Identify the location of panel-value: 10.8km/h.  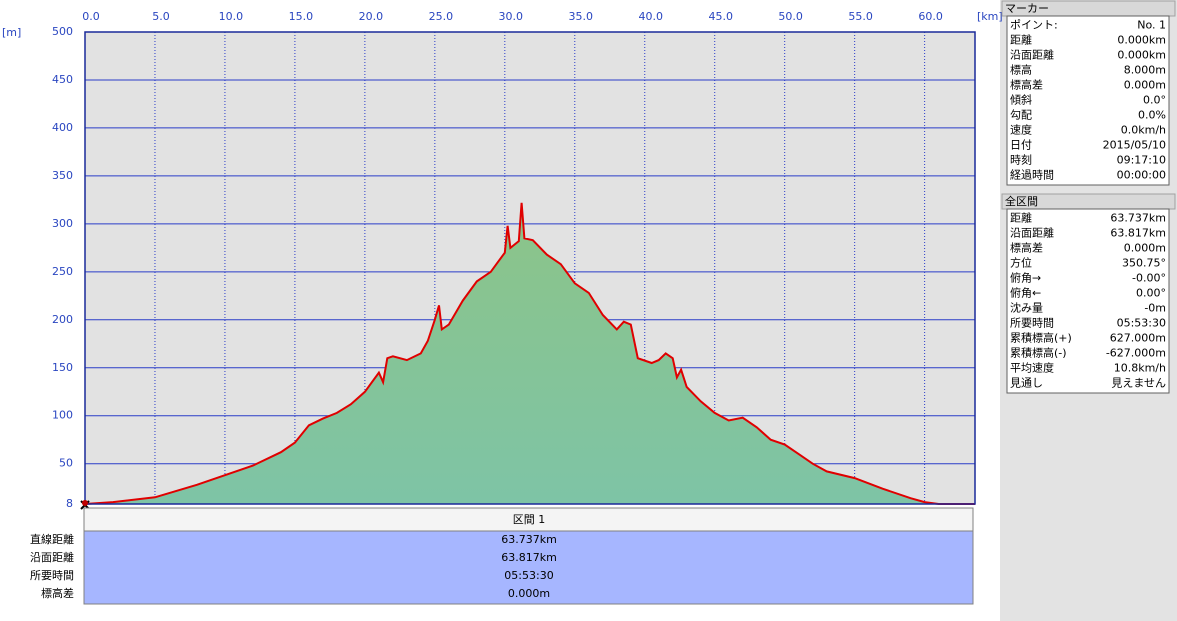
(1140, 368).